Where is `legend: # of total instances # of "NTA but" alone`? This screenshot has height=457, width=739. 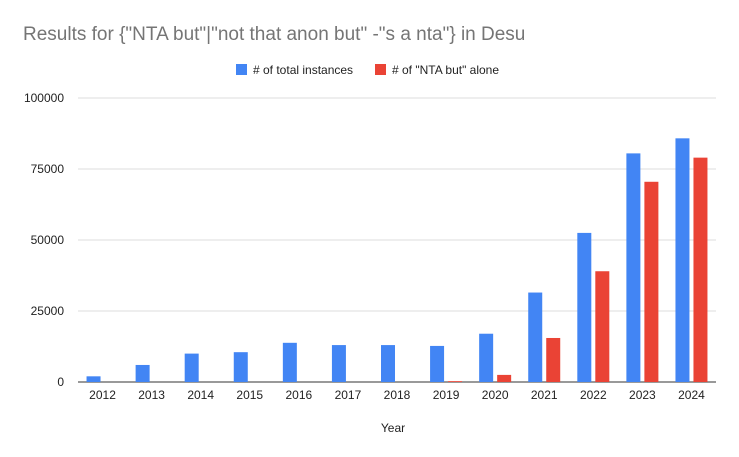
legend: # of total instances # of "NTA but" alone is located at coordinates (367, 70).